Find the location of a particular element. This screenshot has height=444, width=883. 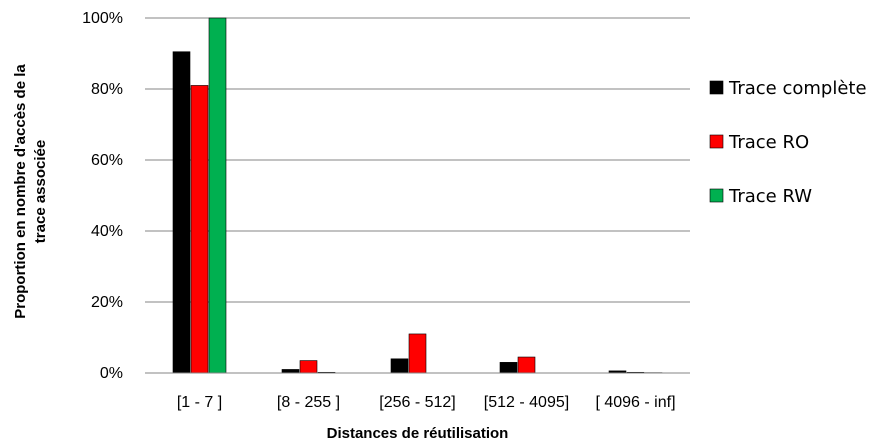

x-tick-label: [256 - 512] is located at coordinates (417, 402).